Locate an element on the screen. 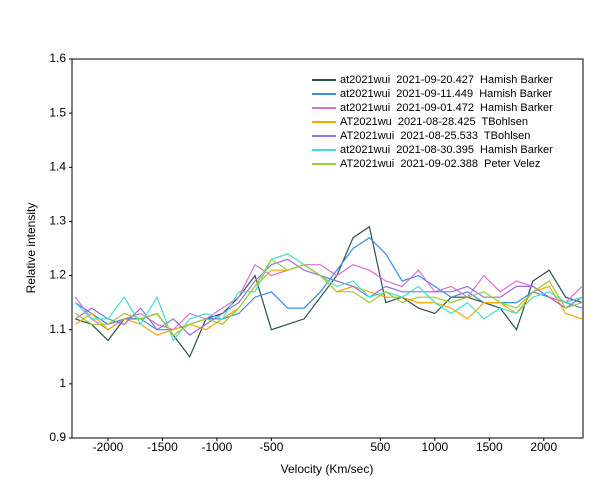 This screenshot has height=500, width=600. x-tick-label: 1500 is located at coordinates (489, 447).